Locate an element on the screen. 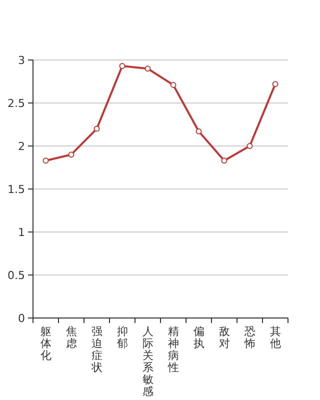  x-tick-label: 恐怖 is located at coordinates (249, 337).